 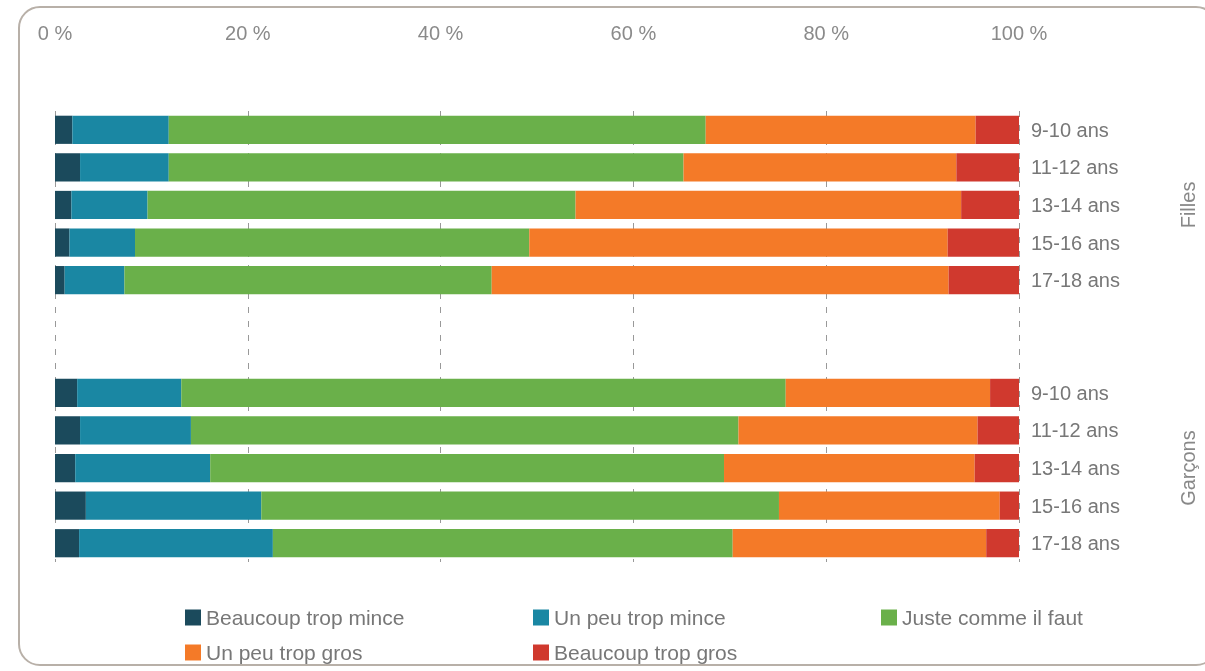 What do you see at coordinates (633, 33) in the screenshot?
I see `x-tick-label: 60 %` at bounding box center [633, 33].